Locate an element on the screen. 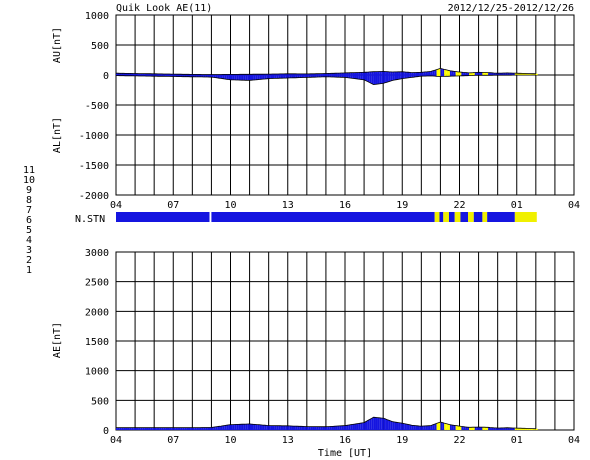 The width and height of the screenshot is (590, 460). y-axis-label: AE[nT] is located at coordinates (57, 340).